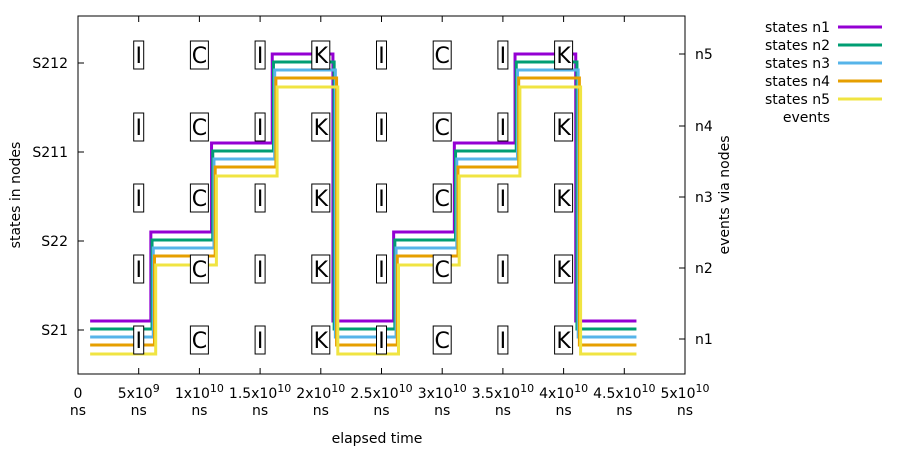 The height and width of the screenshot is (450, 900). I want to click on x-tick-label: 3x10¹⁰, so click(442, 392).